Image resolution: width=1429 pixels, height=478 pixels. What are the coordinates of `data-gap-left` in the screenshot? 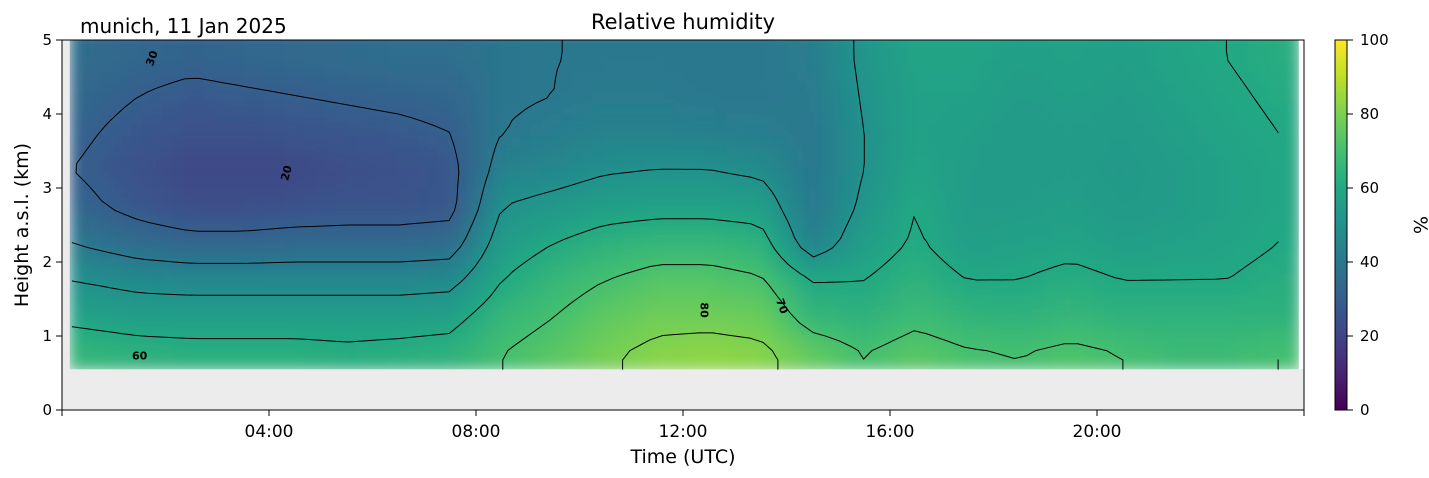 It's located at (66, 205).